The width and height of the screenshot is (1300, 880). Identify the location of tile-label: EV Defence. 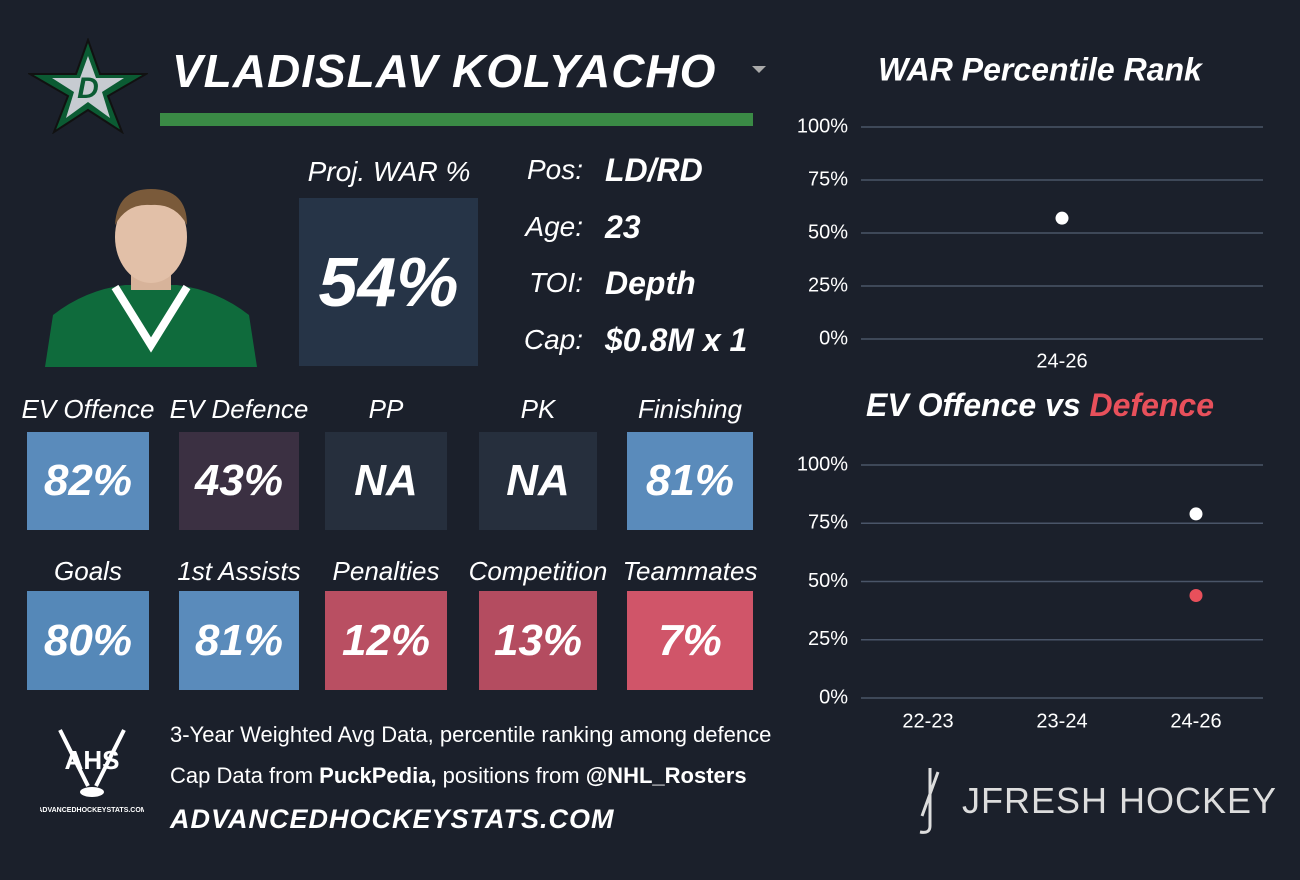
(239, 409).